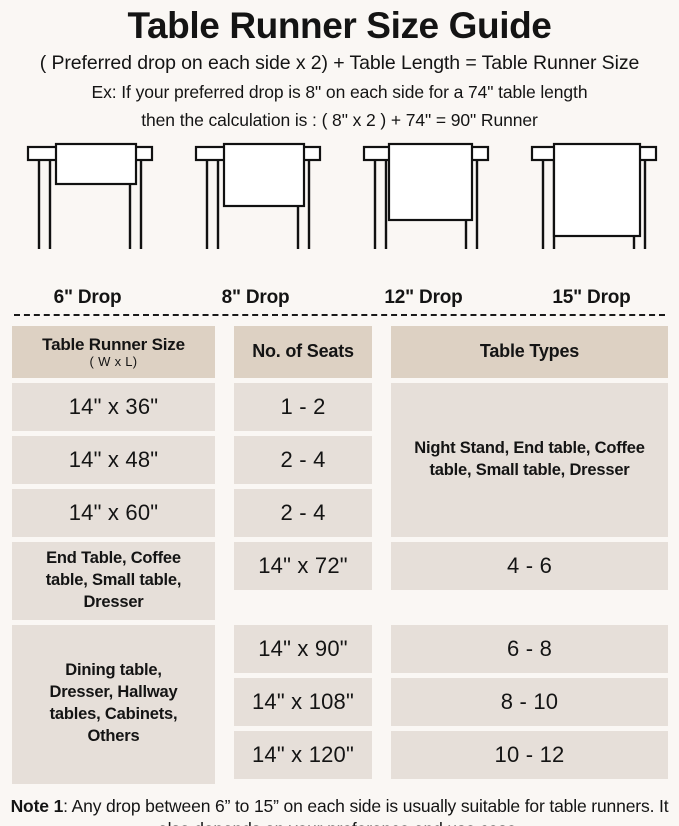 The height and width of the screenshot is (826, 679). Describe the element at coordinates (529, 754) in the screenshot. I see `table-row: 10 - 12` at that location.